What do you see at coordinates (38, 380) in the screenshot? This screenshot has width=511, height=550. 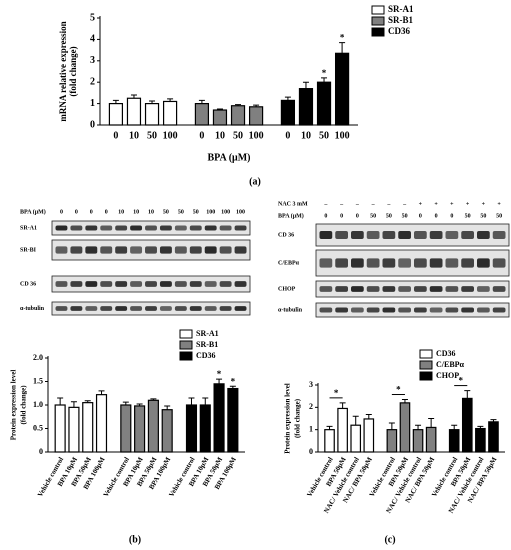 I see `y-tick-label: 1.5` at bounding box center [38, 380].